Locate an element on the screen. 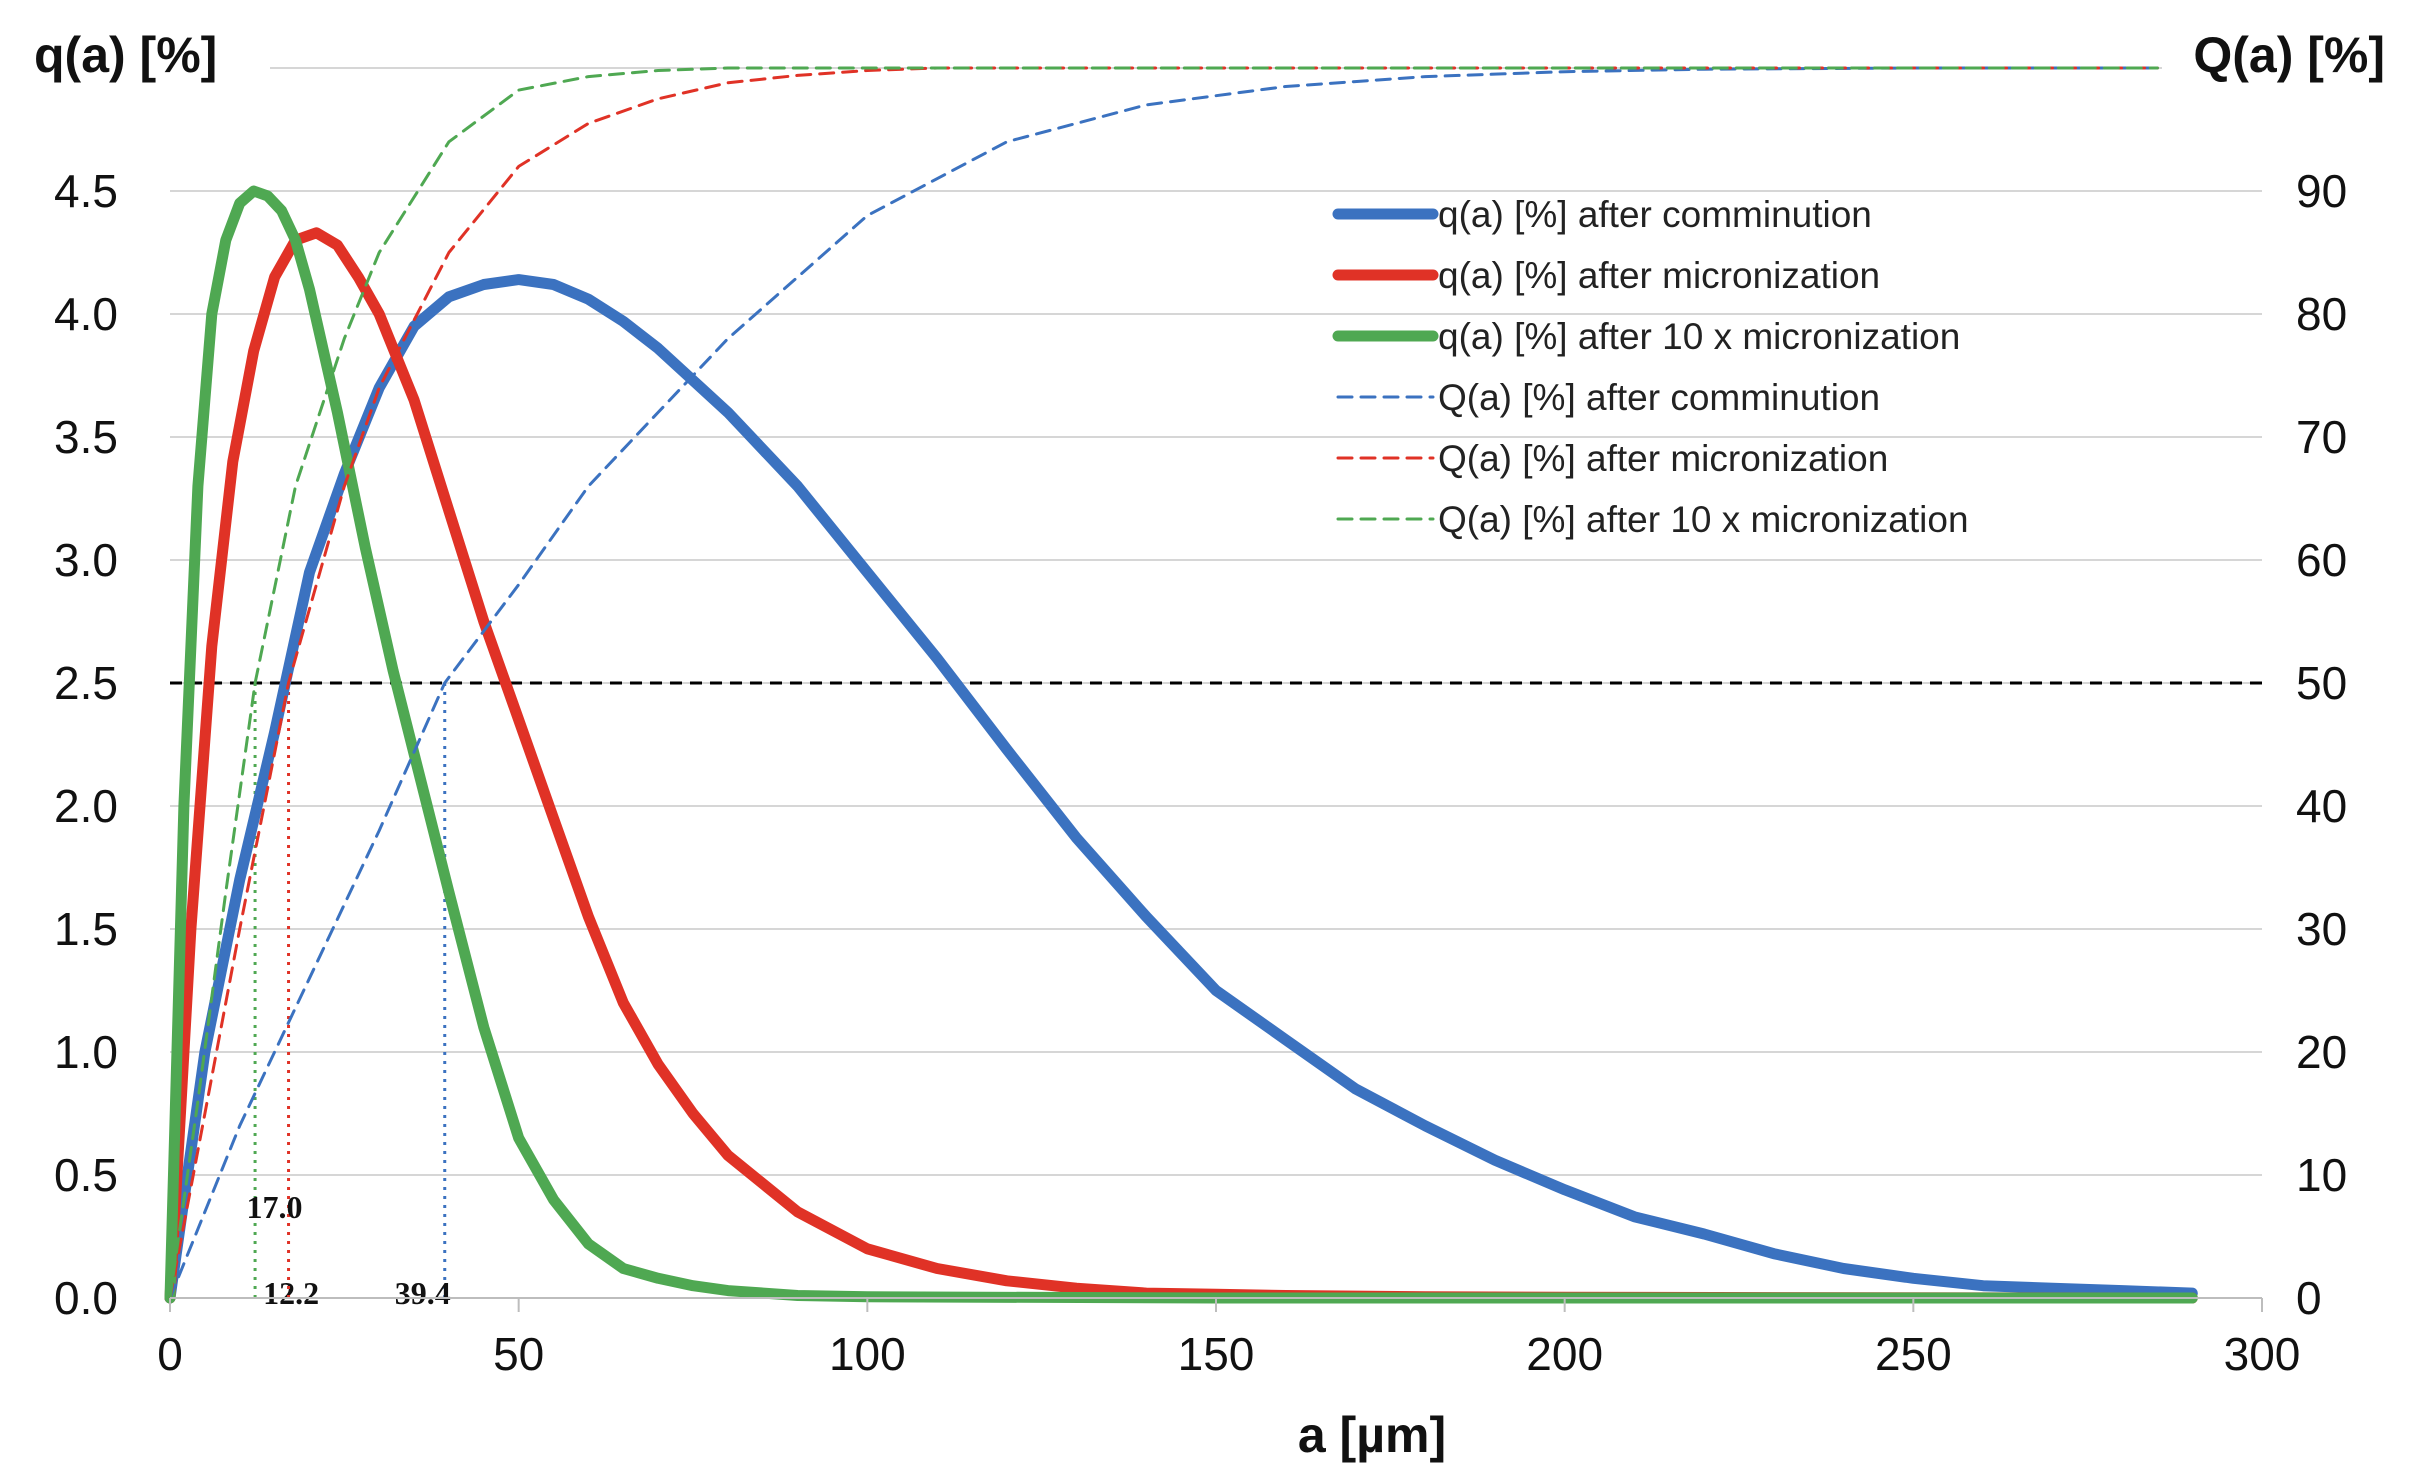  legend-entry: Q(a) [%] after micronization is located at coordinates (1663, 458).